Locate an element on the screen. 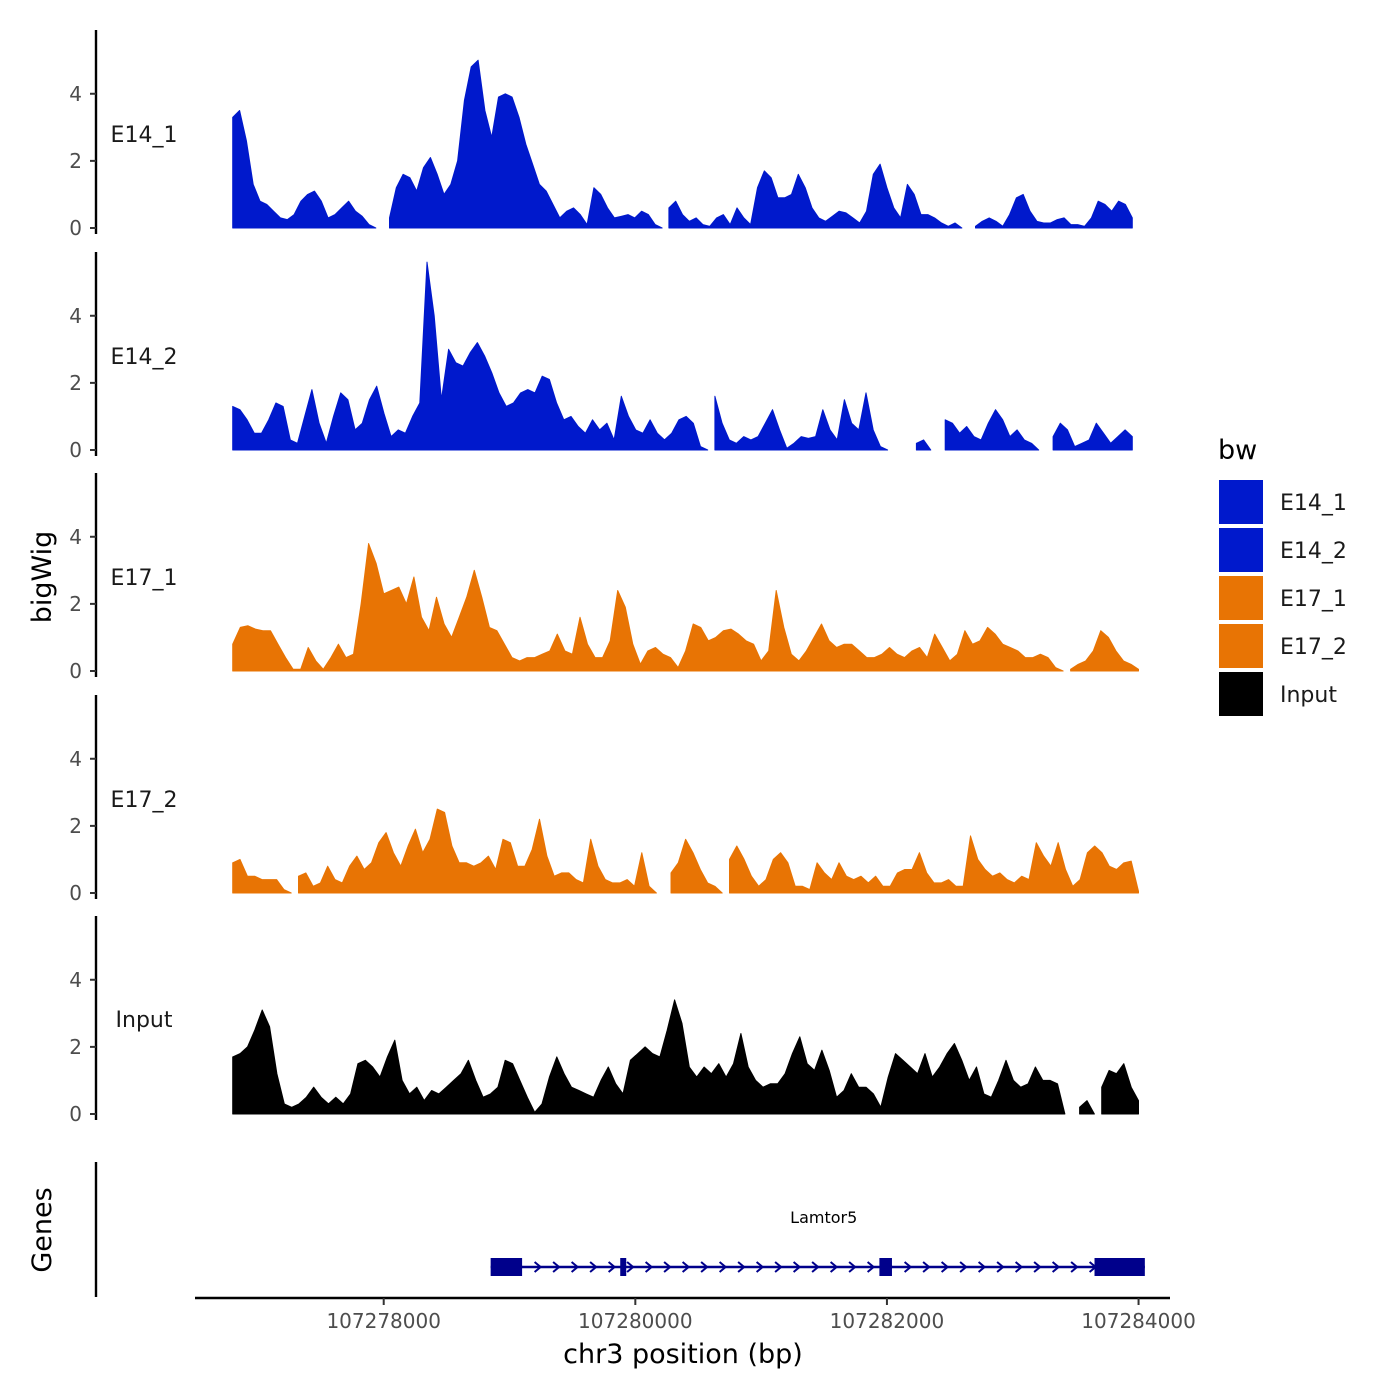 This screenshot has width=1400, height=1400. panel-E14_1: 0 2 4 E14_1 is located at coordinates (601, 135).